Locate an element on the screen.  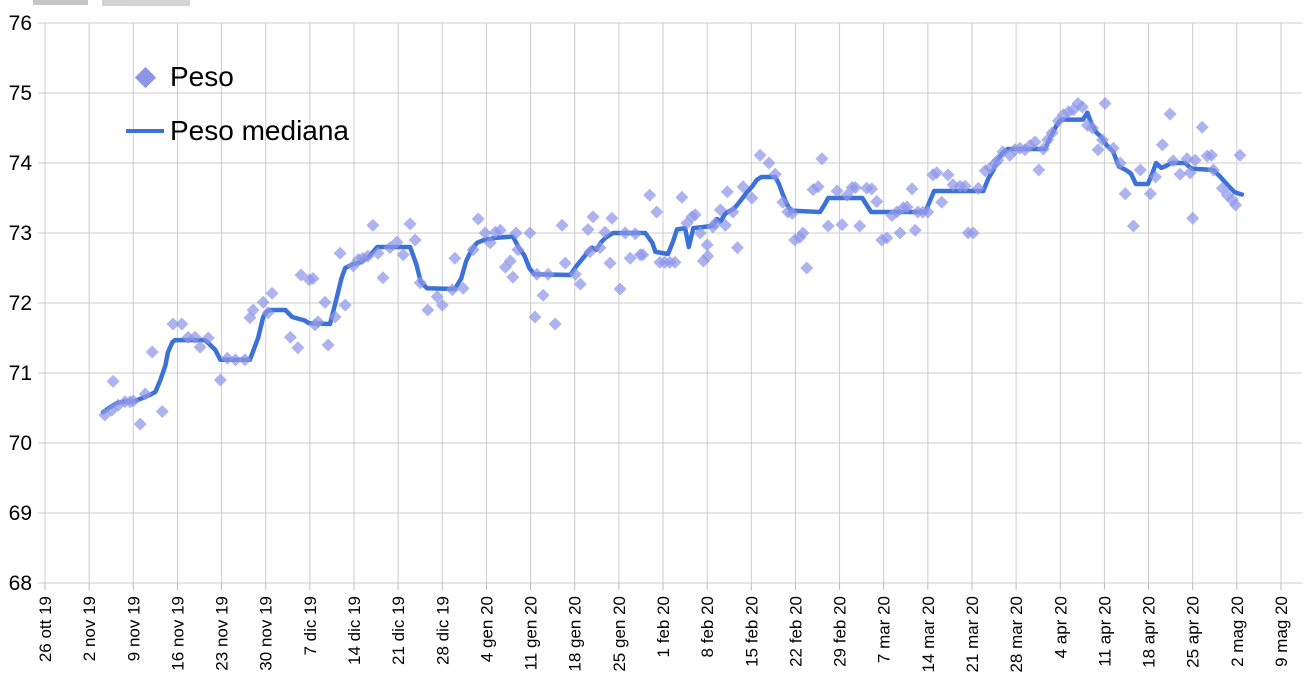
x-tick-label: 9 nov 19 is located at coordinates (133, 628).